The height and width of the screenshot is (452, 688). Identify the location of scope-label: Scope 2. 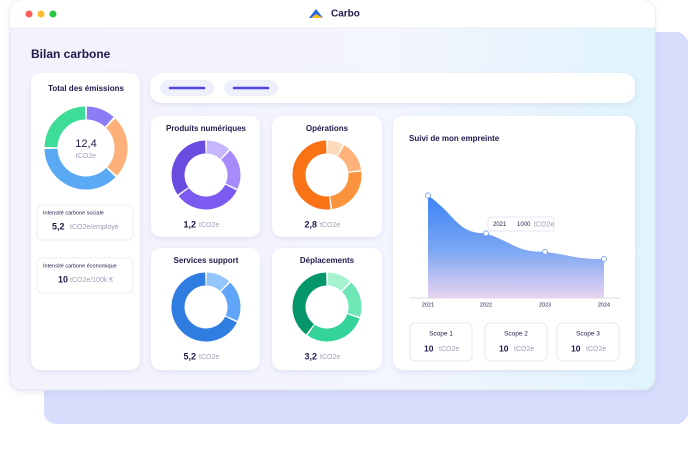
(516, 334).